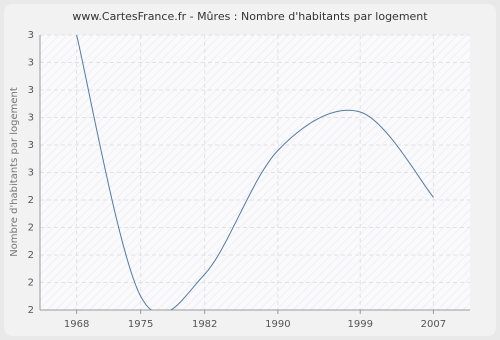 The image size is (500, 340). What do you see at coordinates (76, 324) in the screenshot?
I see `x-tick-label: 1968` at bounding box center [76, 324].